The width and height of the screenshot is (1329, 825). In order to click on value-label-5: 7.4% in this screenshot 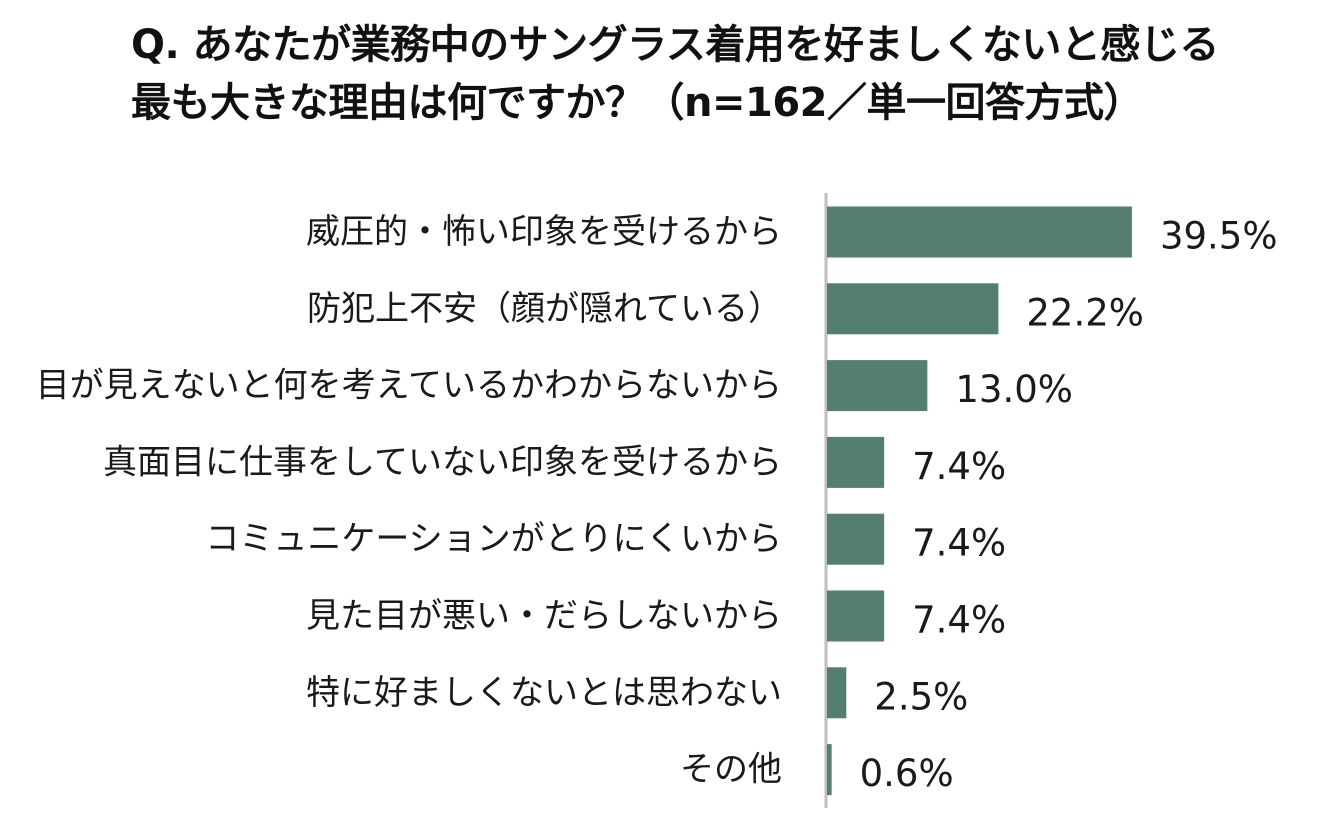, I will do `click(959, 543)`.